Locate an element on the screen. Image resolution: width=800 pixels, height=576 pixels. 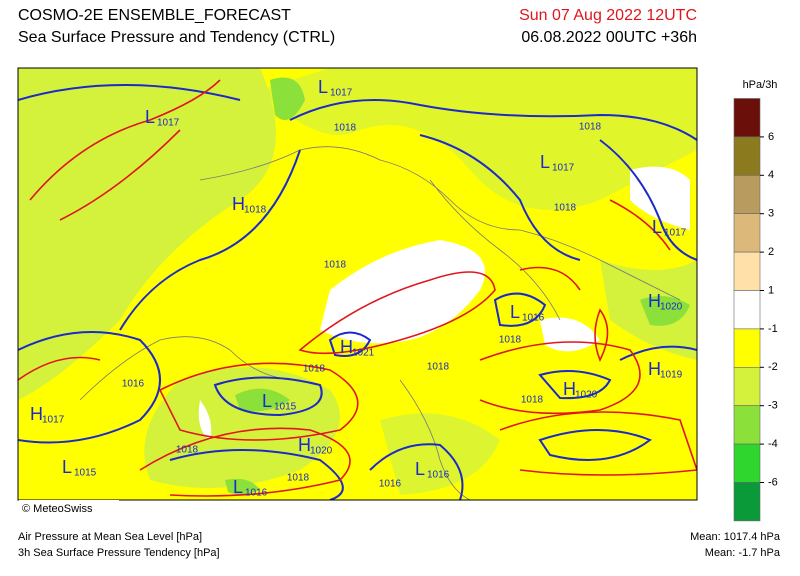
legend-label: -2 is located at coordinates (773, 367).